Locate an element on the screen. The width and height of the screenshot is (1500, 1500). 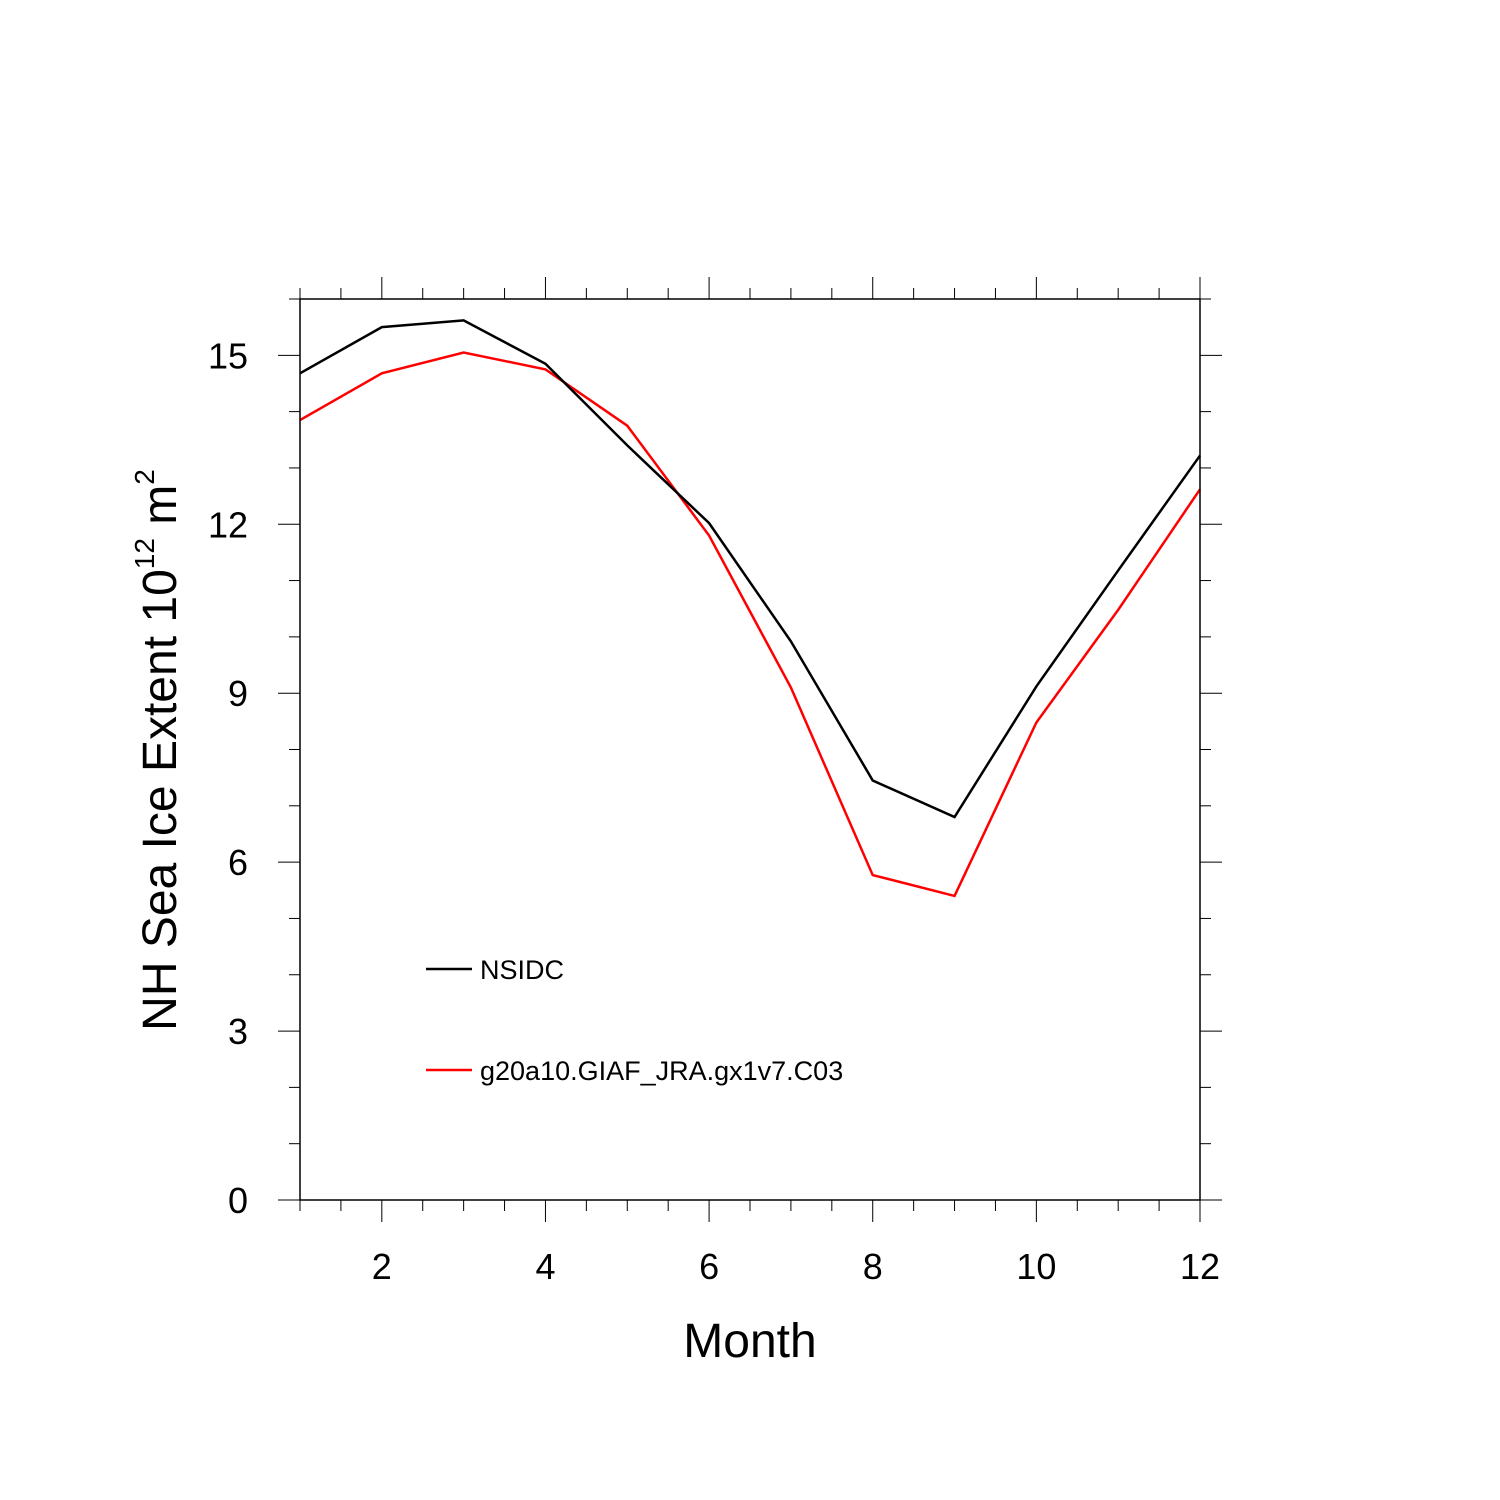
y-tick-label: 0 is located at coordinates (238, 1200).